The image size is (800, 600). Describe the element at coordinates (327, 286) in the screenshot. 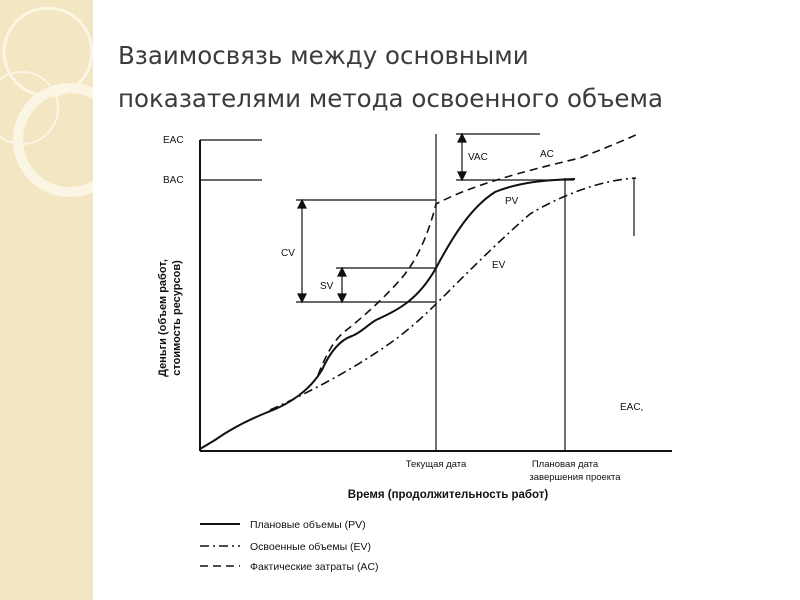

I see `label-sv: SV` at that location.